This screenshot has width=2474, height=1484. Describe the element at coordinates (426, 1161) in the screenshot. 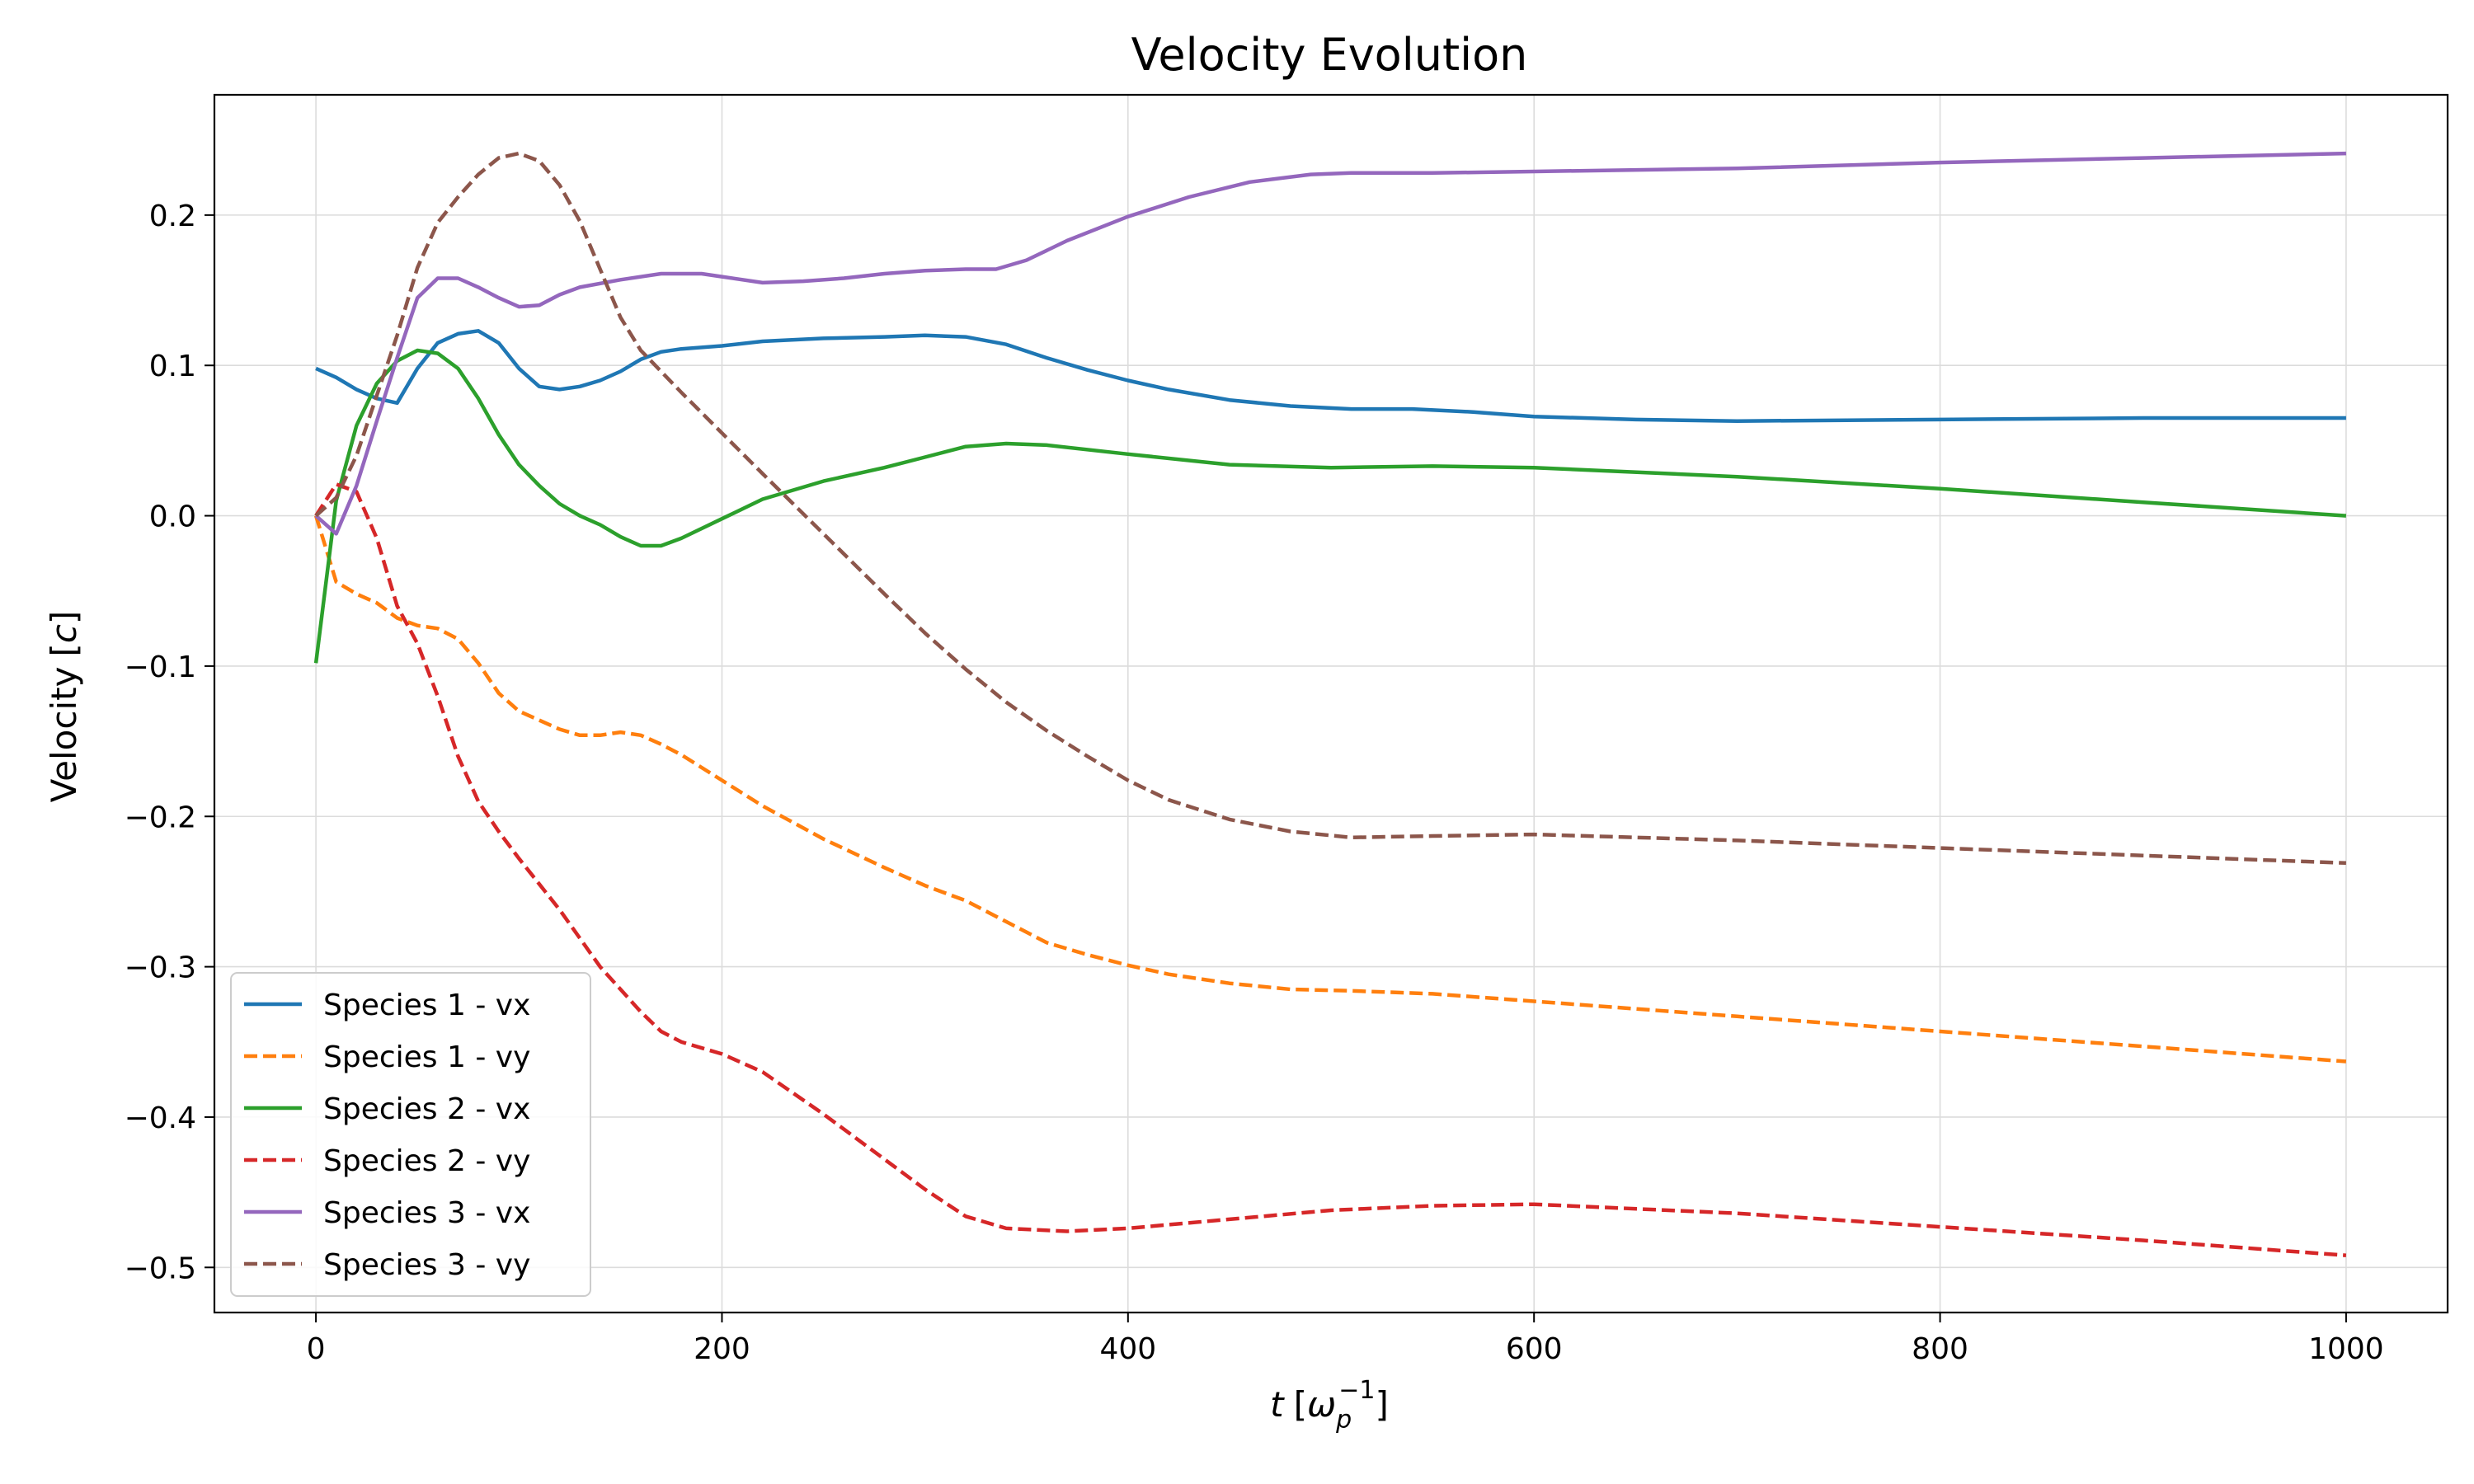

I see `legend-item-label: Species 2 - vy` at that location.